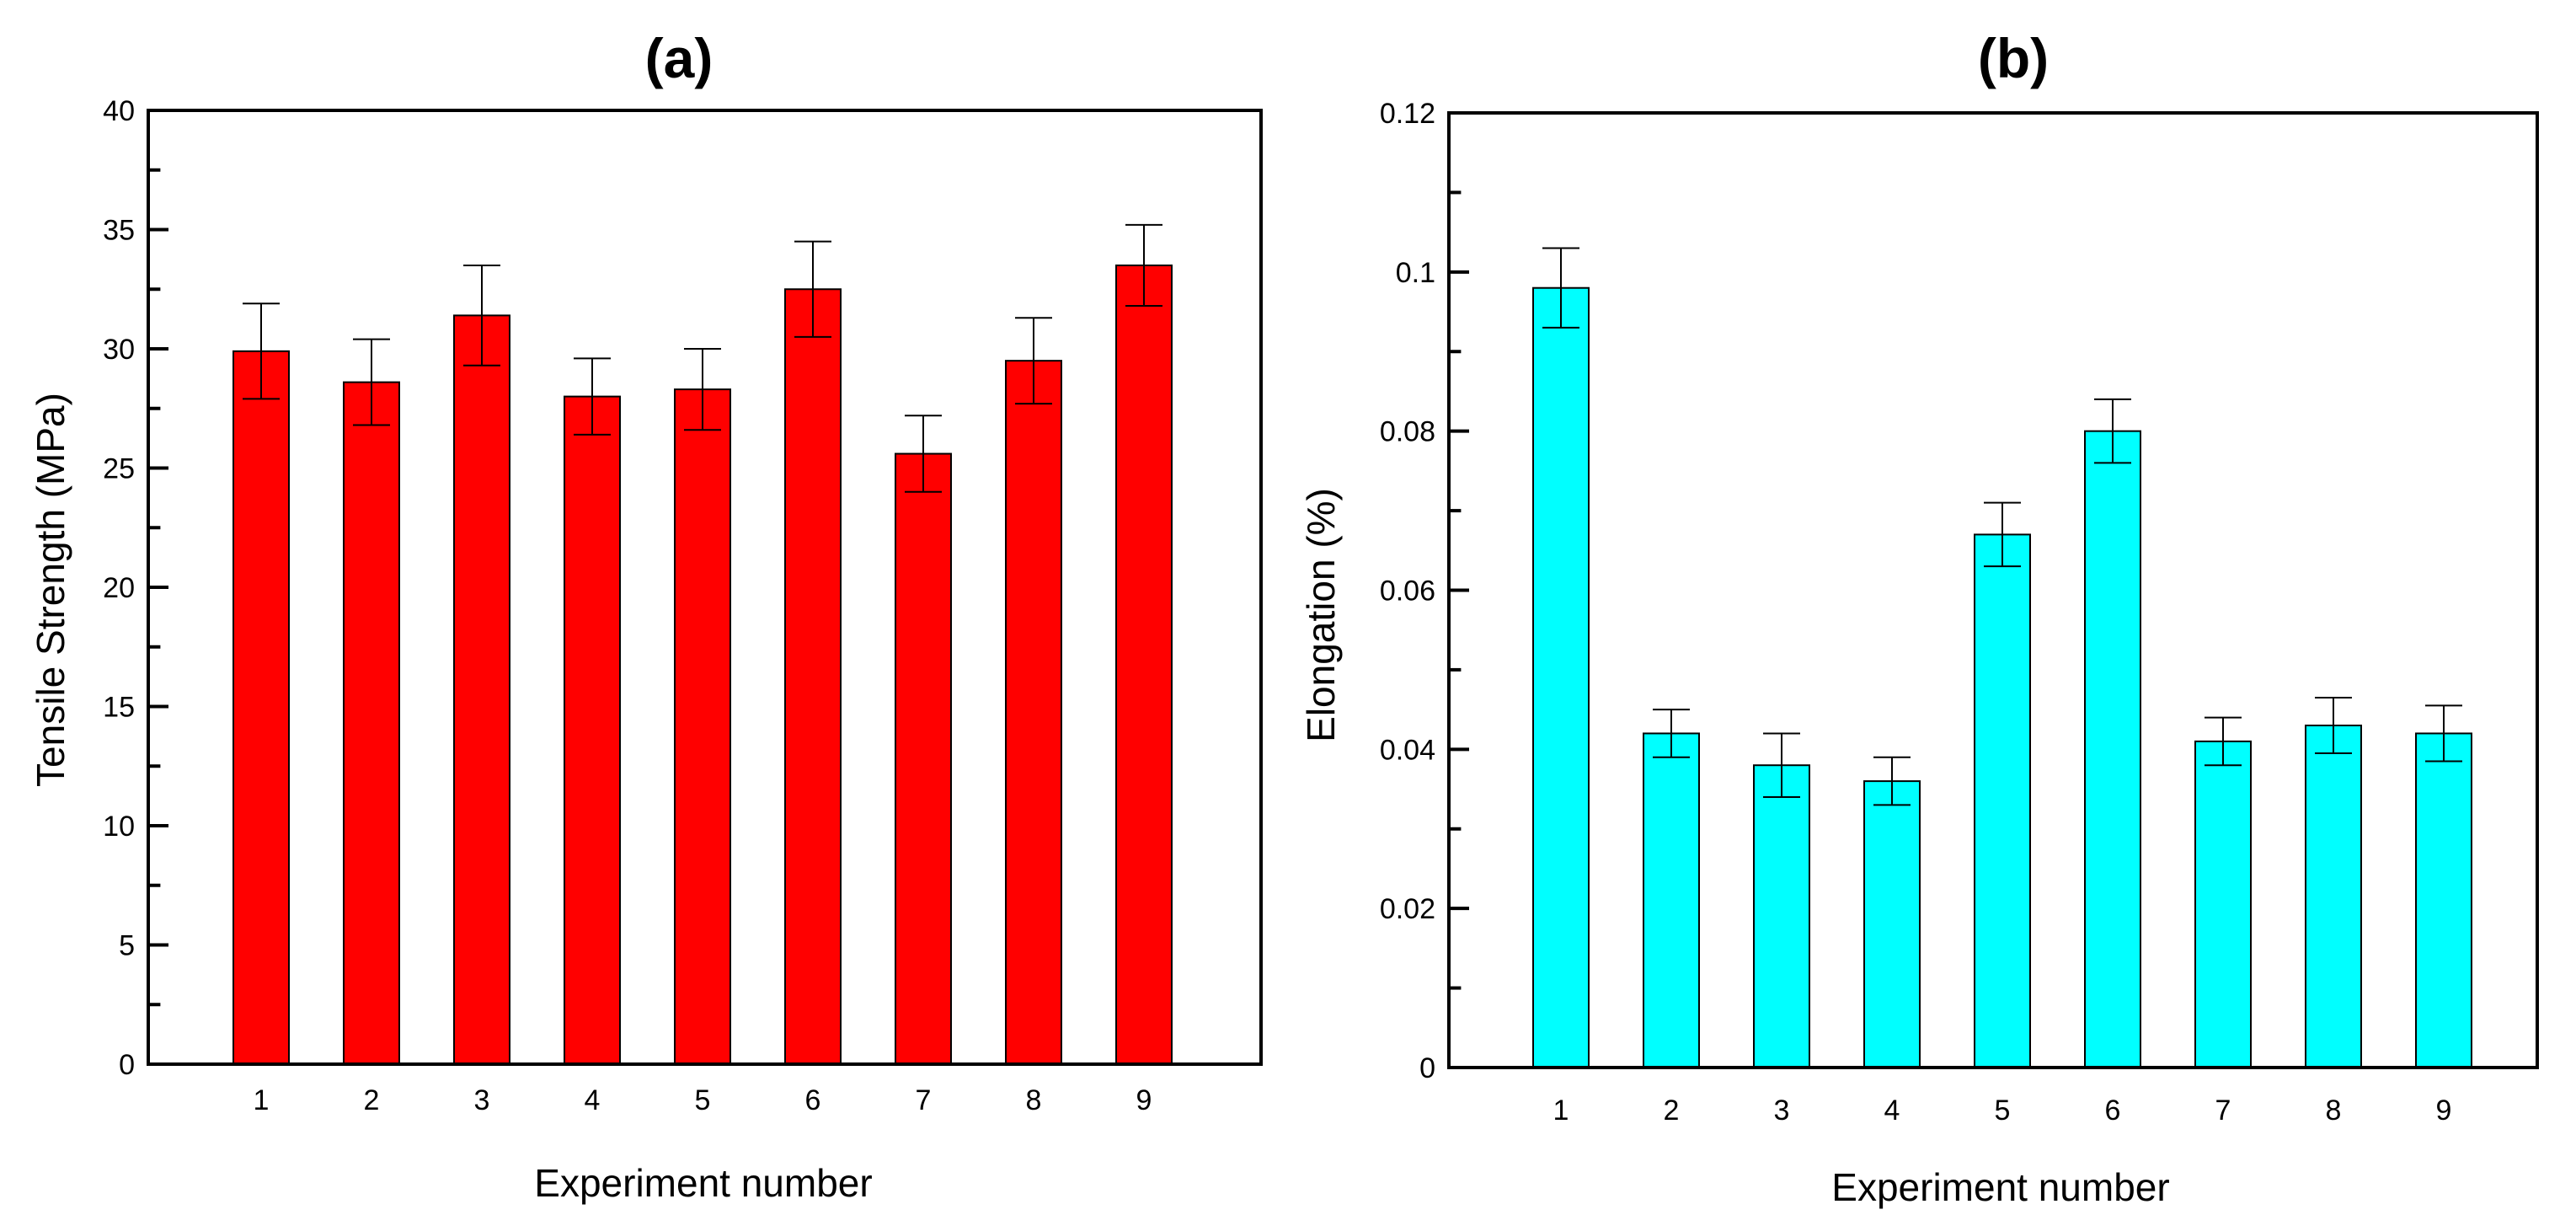 This screenshot has height=1231, width=2576. Describe the element at coordinates (679, 58) in the screenshot. I see `chart-a-title: (a)` at that location.